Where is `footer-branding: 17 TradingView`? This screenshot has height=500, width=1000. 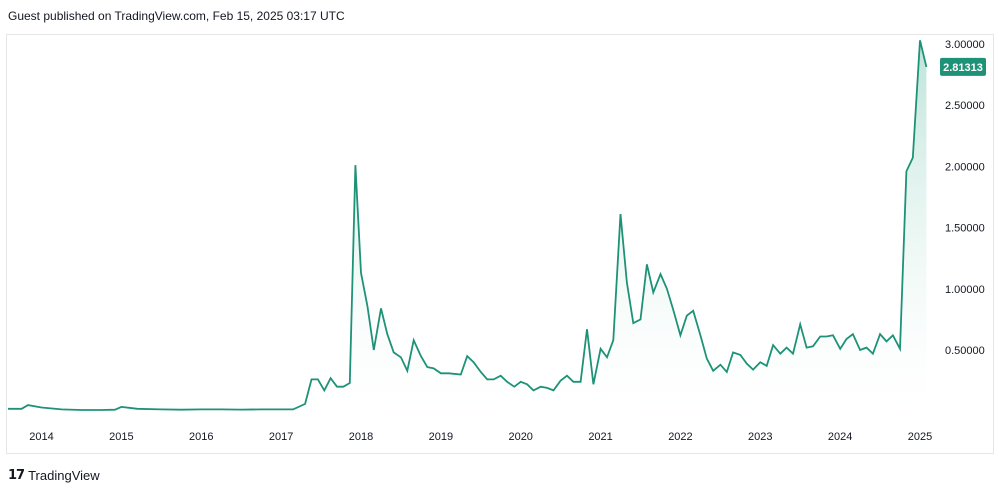 footer-branding: 17 TradingView is located at coordinates (54, 475).